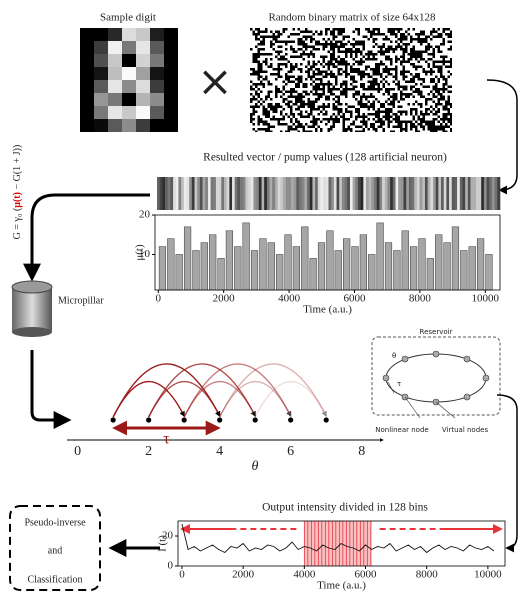 This screenshot has height=593, width=531. I want to click on x-tick-label: 4000, so click(304, 575).